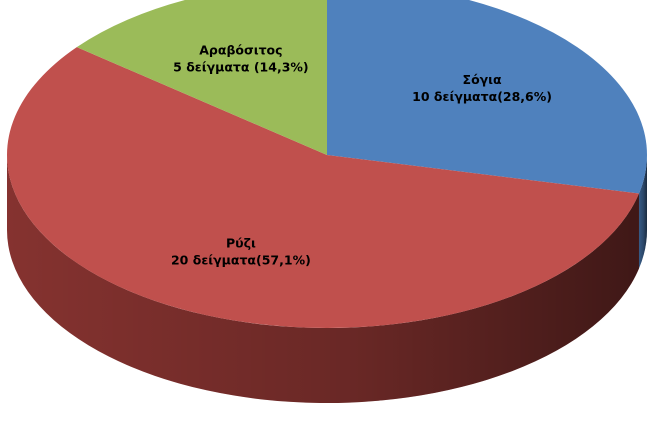  I want to click on slice-αραβόσιτος-data-label: Αραβόσιτος 5 δείγματα (14,3%), so click(240, 58).